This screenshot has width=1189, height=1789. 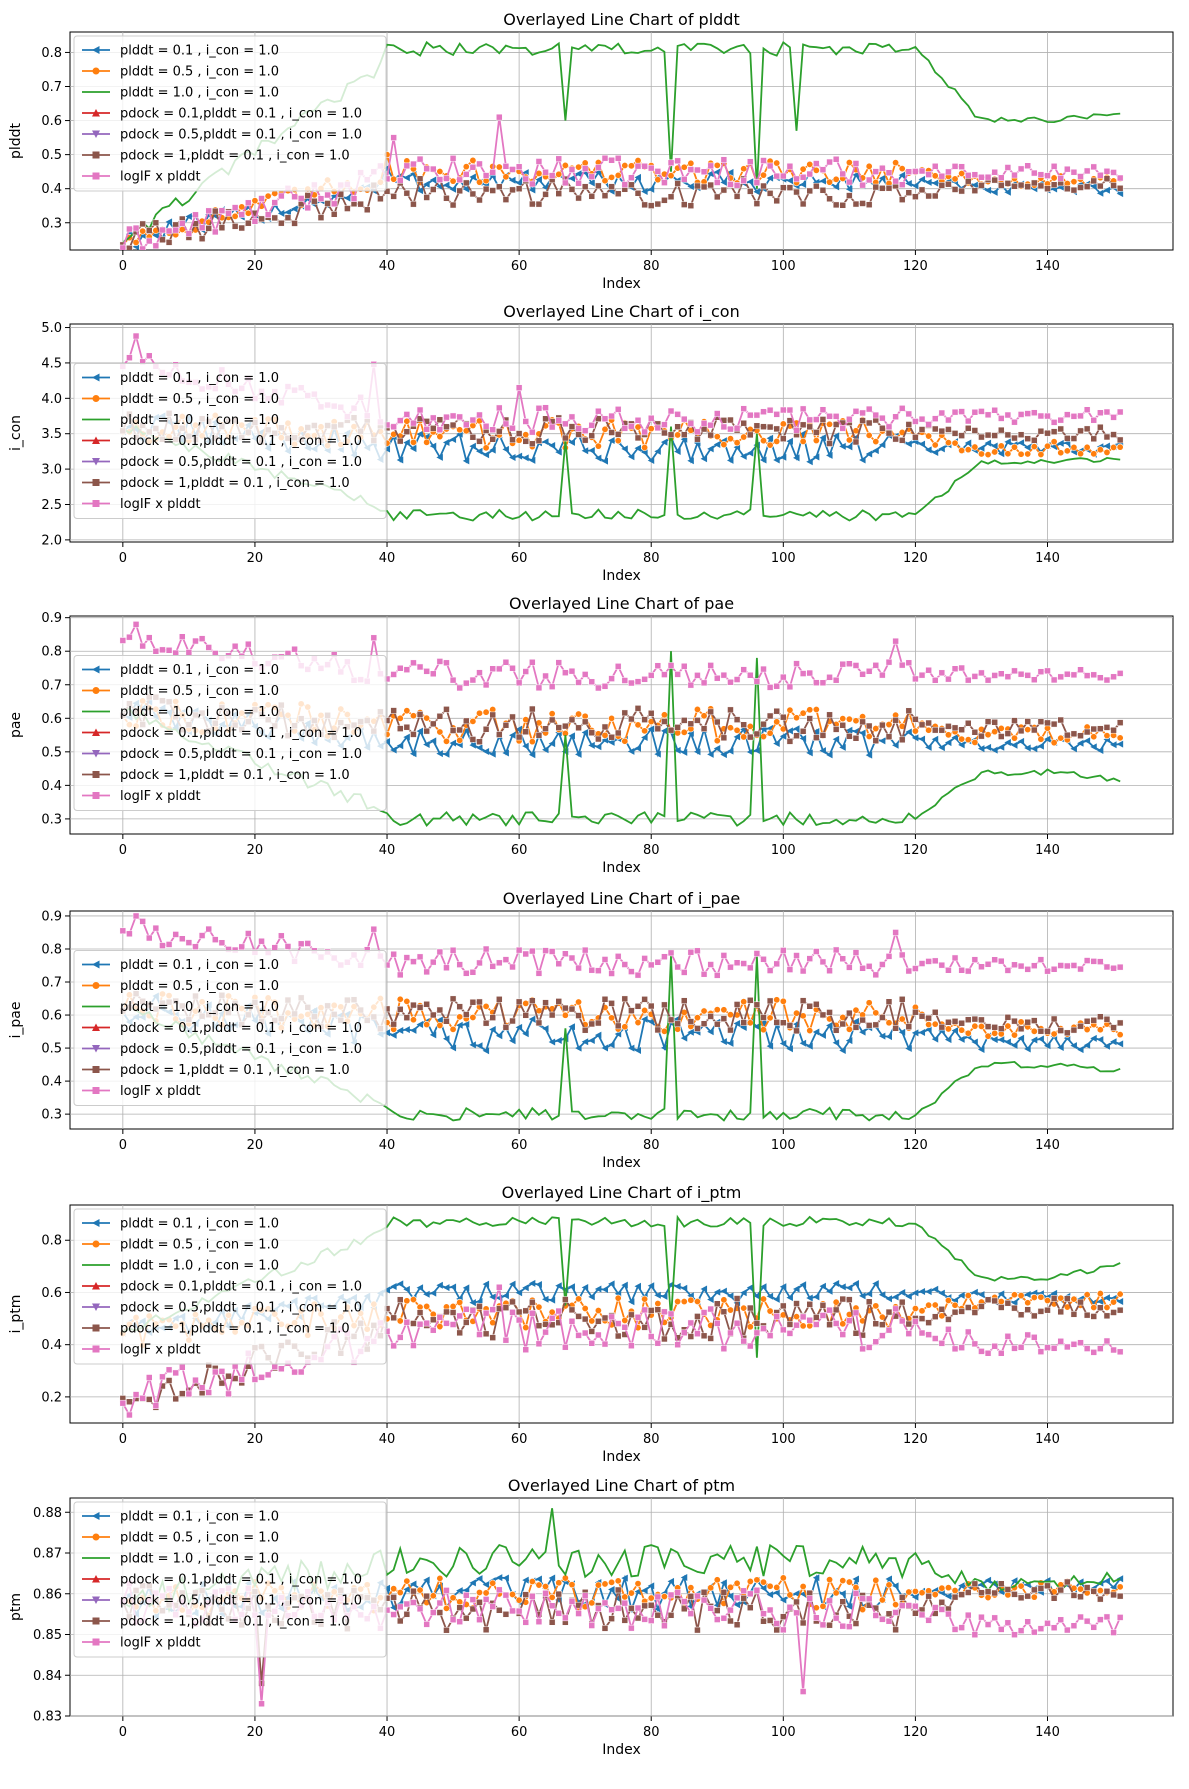 I want to click on chart-title: Overlayed Line Chart of i_pae, so click(x=622, y=899).